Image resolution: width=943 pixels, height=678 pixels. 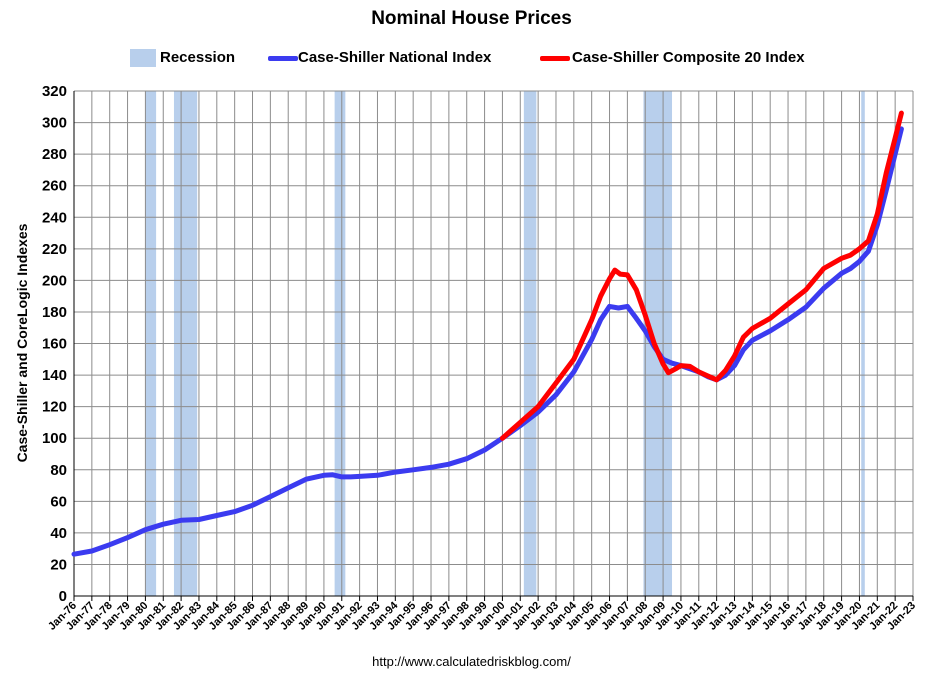 I want to click on legend-label-recession: Recession, so click(x=198, y=57).